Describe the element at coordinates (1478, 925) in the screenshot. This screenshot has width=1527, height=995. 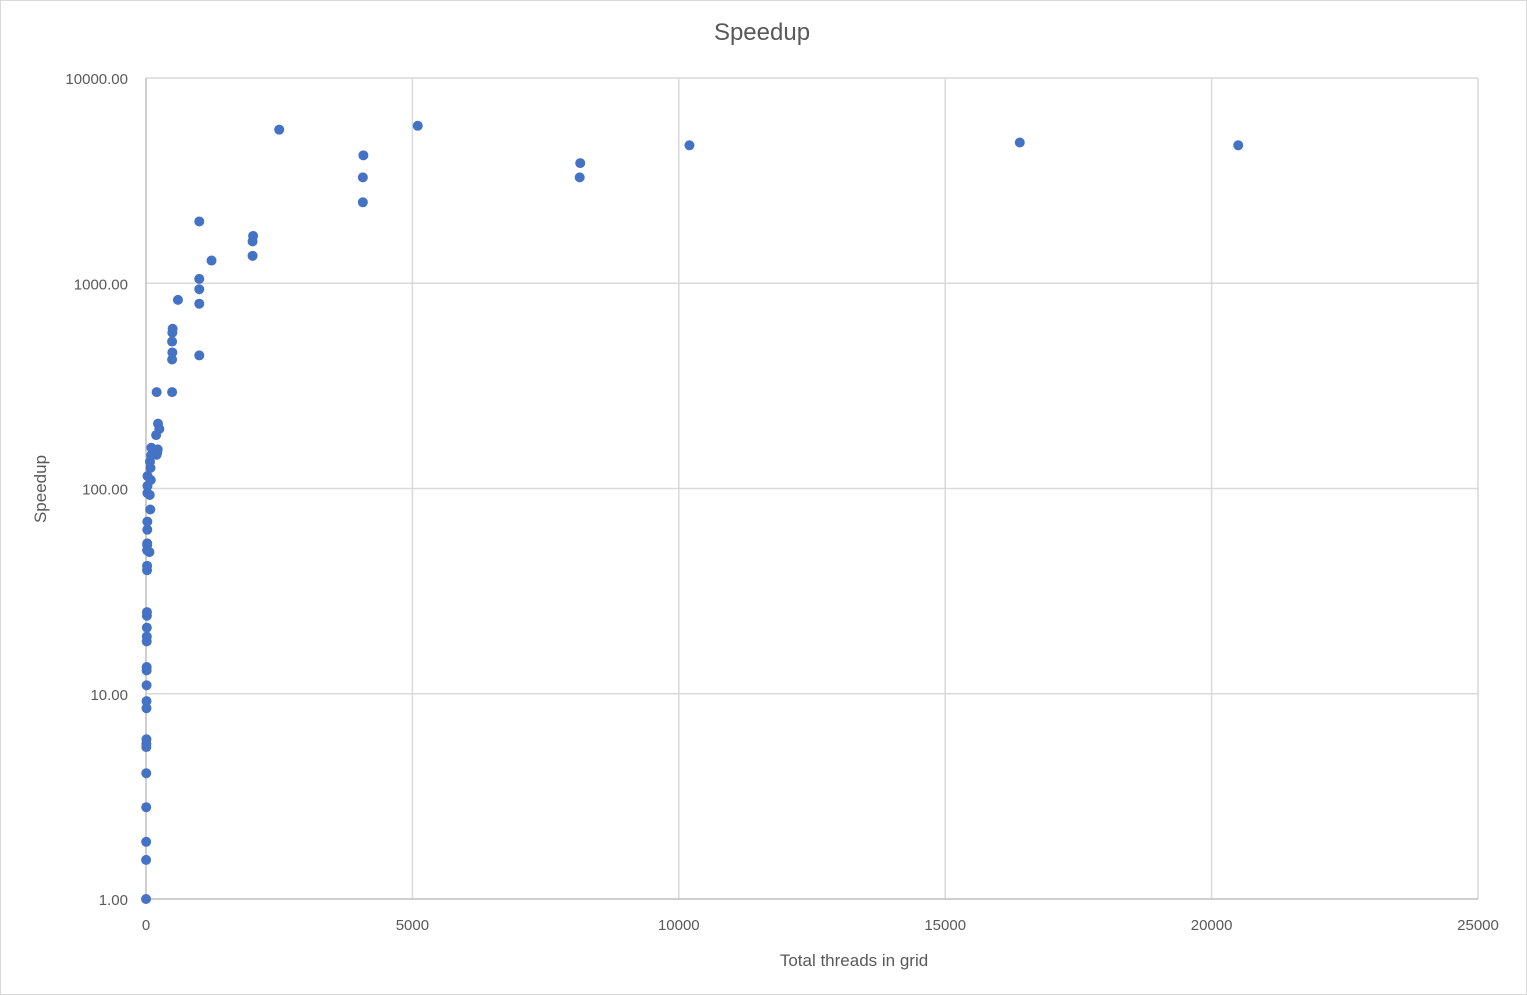
I see `x-tick-label: 25000` at that location.